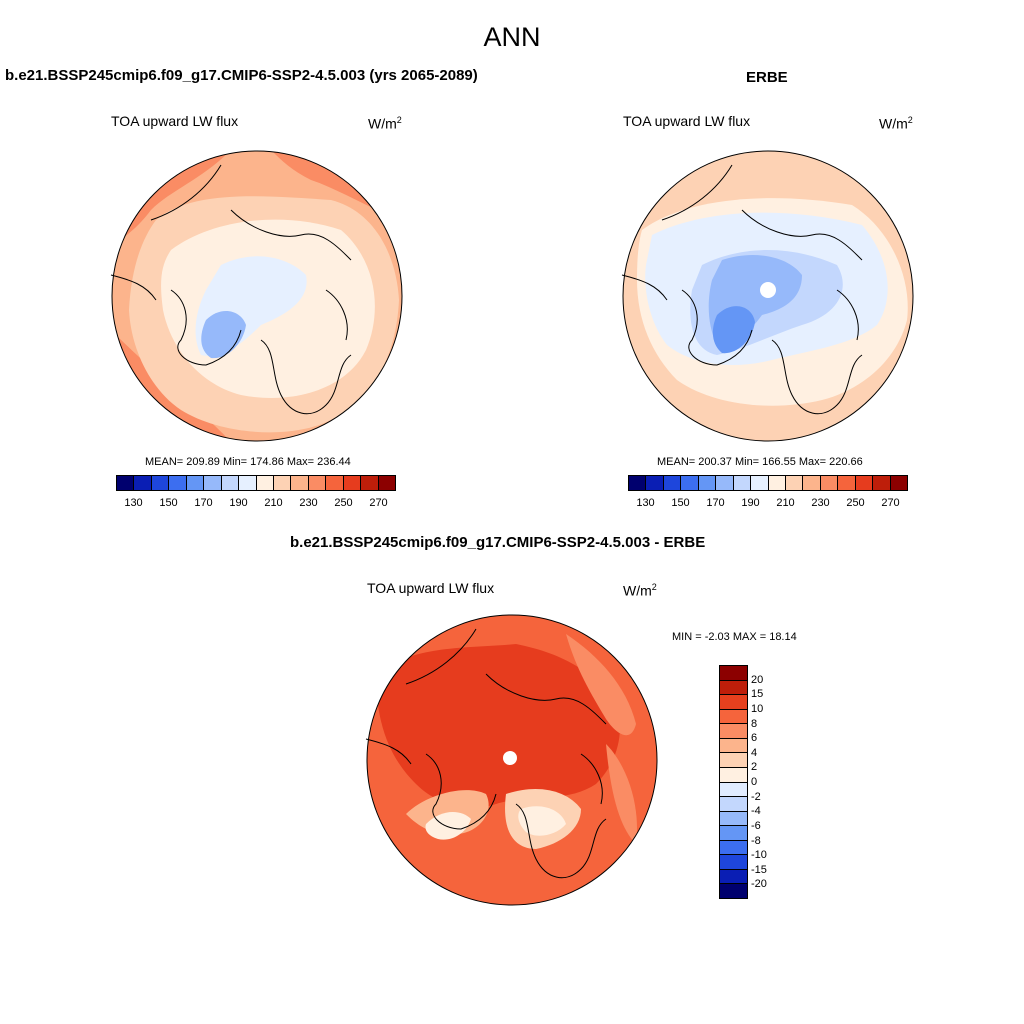 Image resolution: width=1024 pixels, height=1024 pixels. I want to click on diff-polar-map, so click(511, 760).